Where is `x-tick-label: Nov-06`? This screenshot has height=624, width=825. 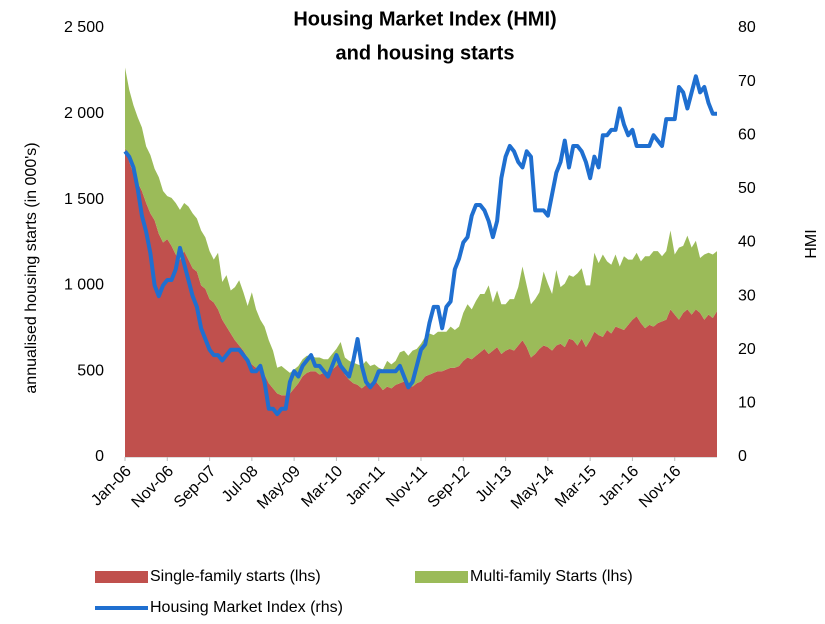 x-tick-label: Nov-06 is located at coordinates (153, 487).